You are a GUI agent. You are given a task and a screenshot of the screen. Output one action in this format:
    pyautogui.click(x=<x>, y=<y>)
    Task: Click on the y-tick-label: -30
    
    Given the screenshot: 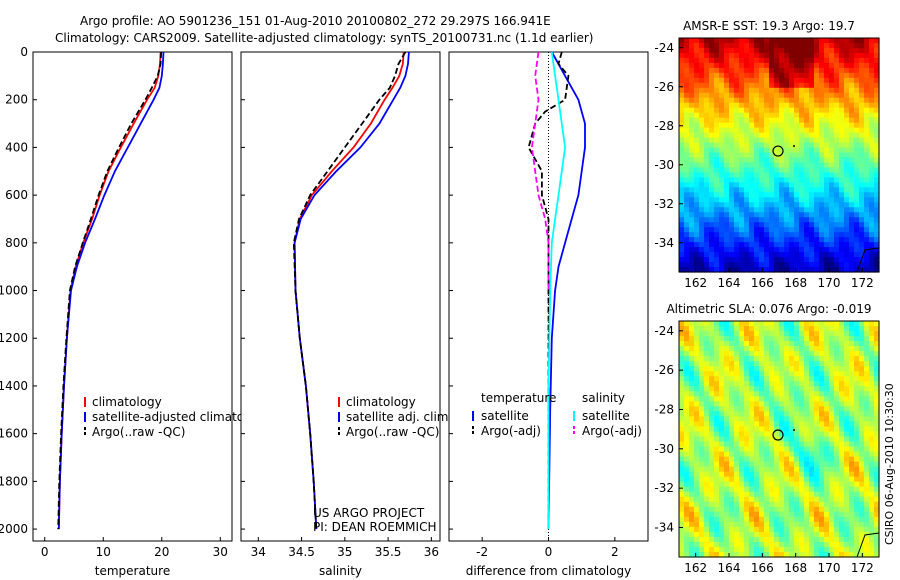 What is the action you would take?
    pyautogui.click(x=664, y=449)
    